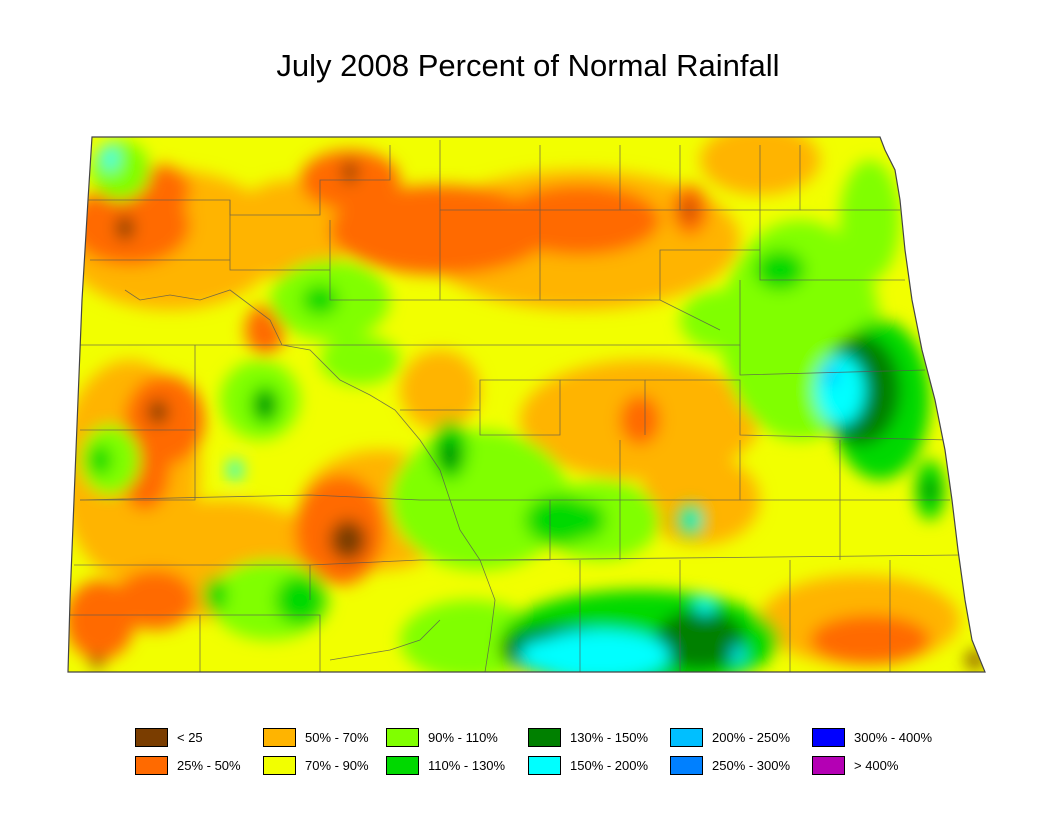 This screenshot has width=1056, height=816. Describe the element at coordinates (467, 765) in the screenshot. I see `legend-label: 110% - 130%` at that location.